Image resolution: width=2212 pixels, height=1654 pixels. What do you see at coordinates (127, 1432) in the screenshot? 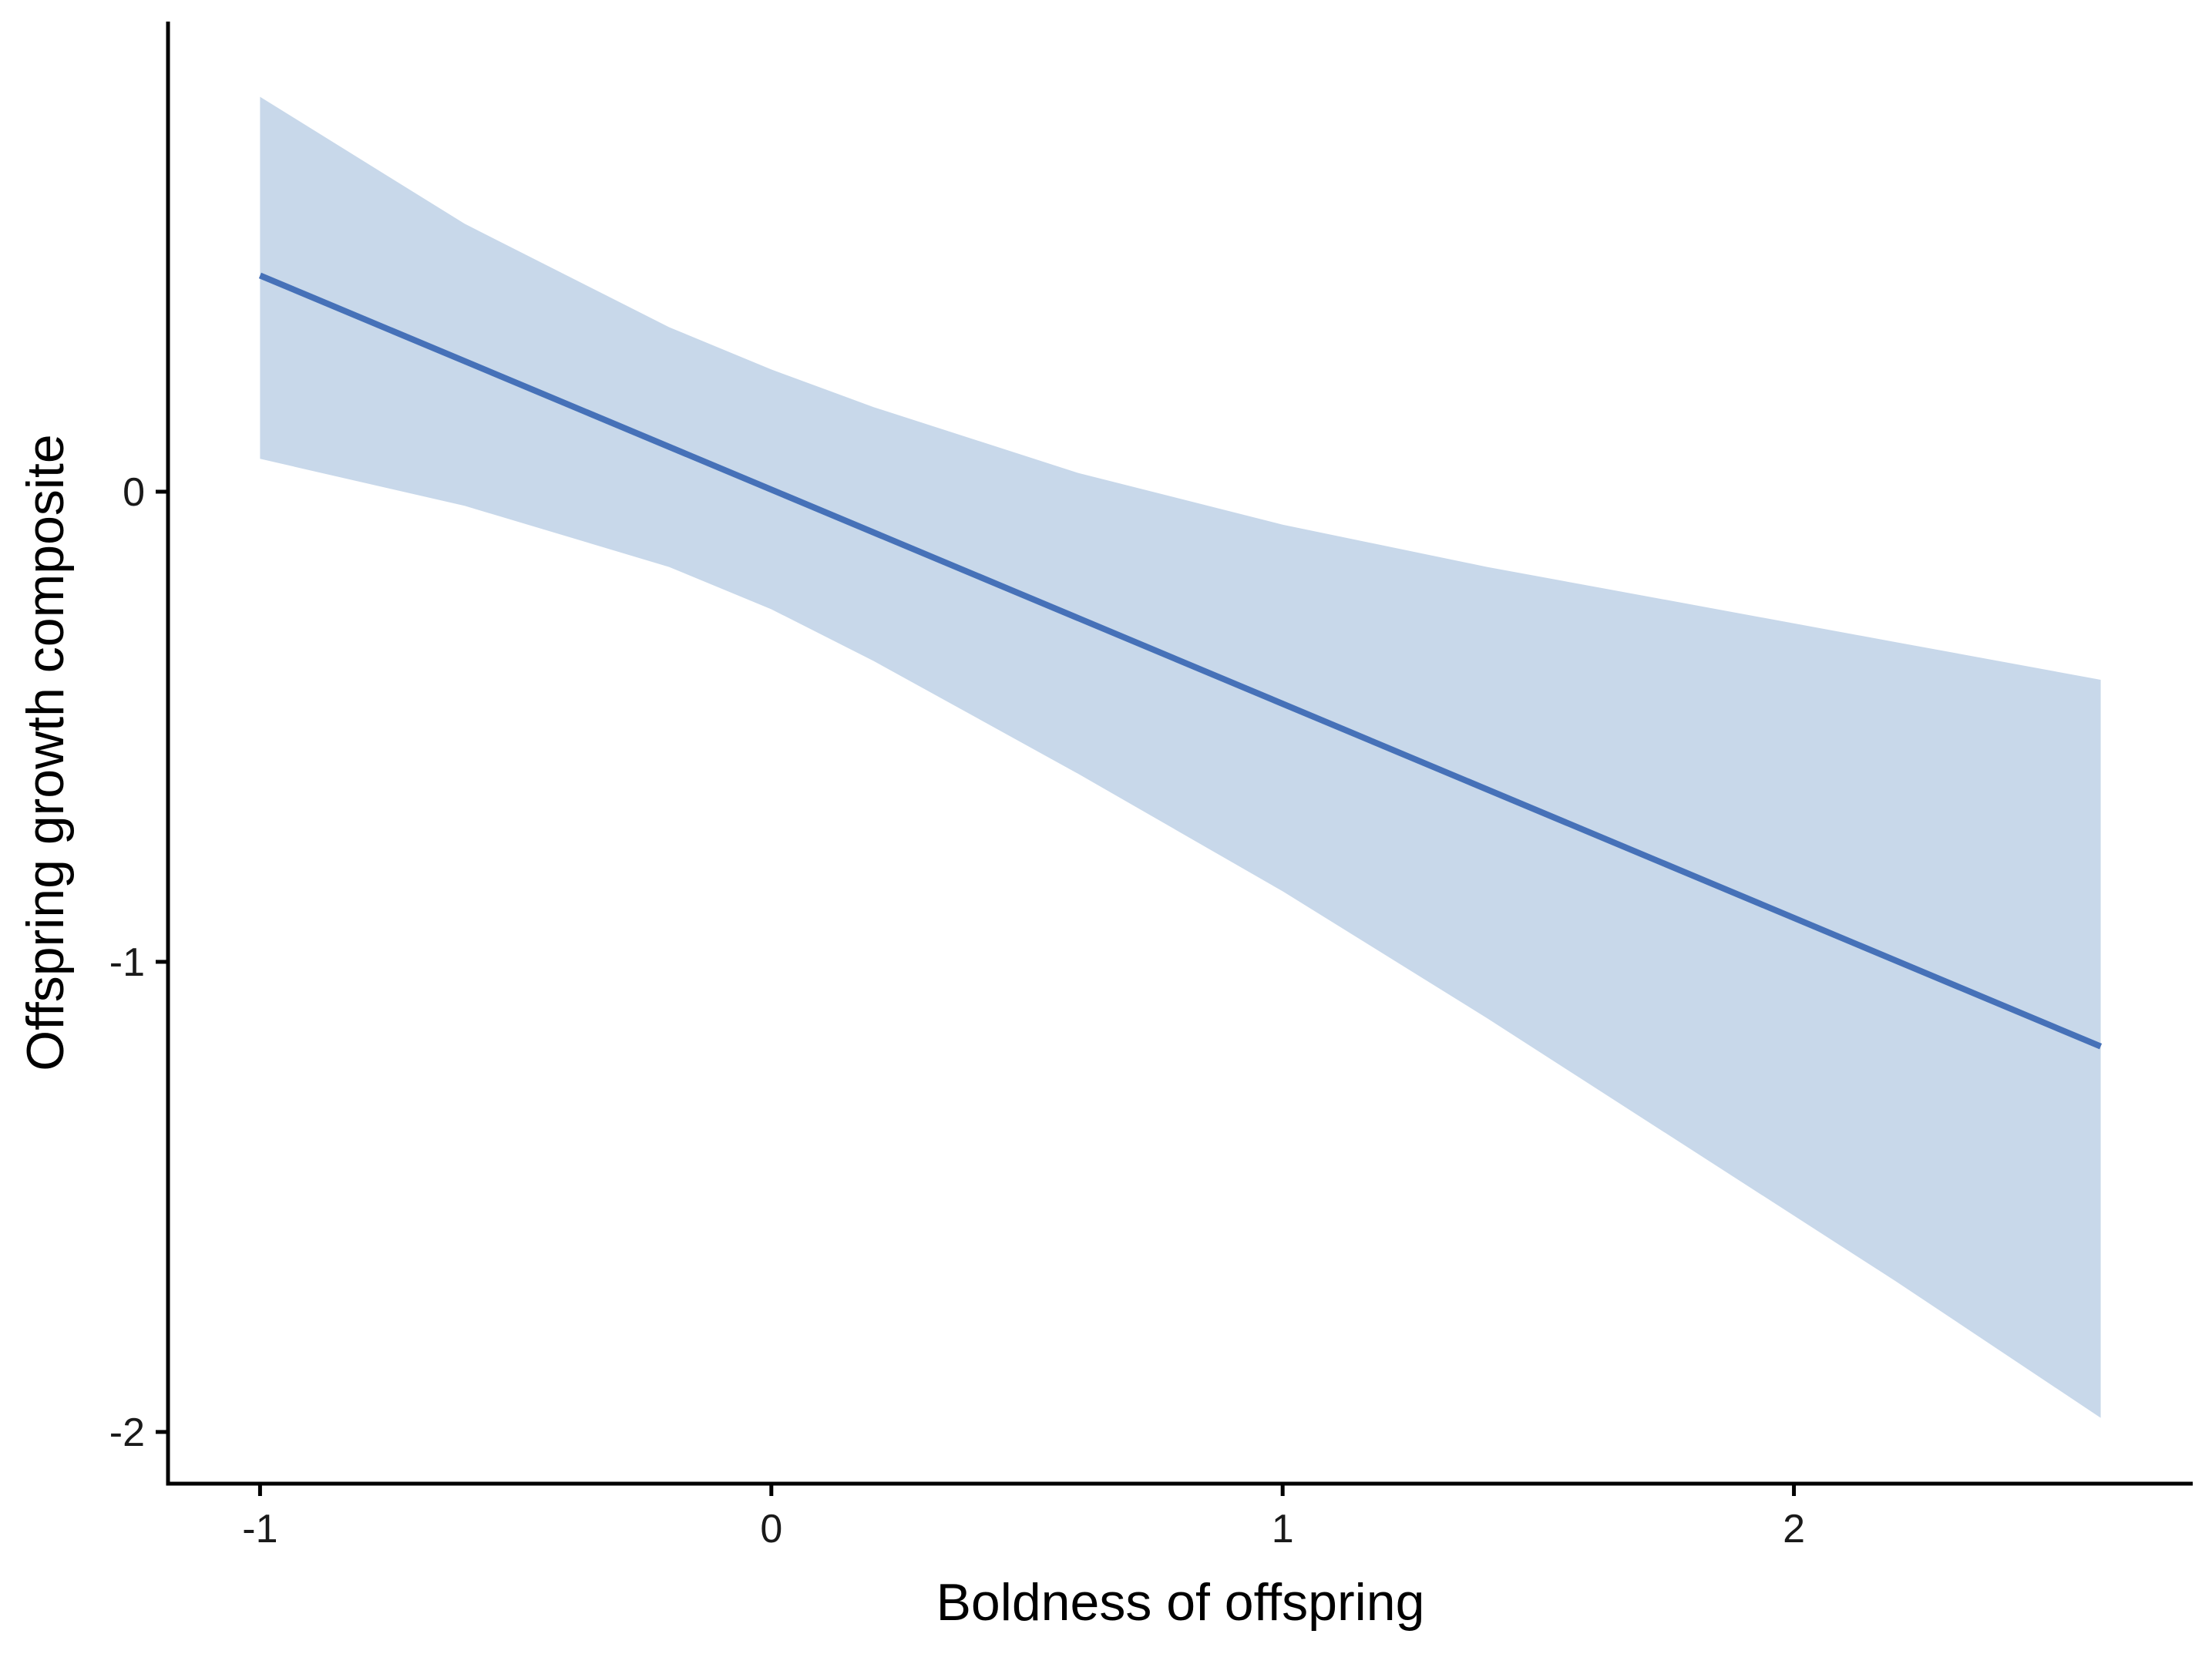
I see `y-tick-label: -2` at bounding box center [127, 1432].